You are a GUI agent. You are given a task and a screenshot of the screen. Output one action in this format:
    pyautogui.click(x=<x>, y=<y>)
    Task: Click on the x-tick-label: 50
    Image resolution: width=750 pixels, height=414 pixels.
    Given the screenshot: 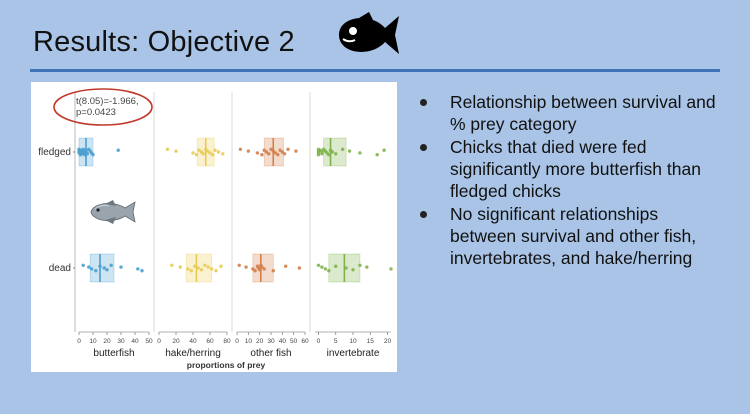 What is the action you would take?
    pyautogui.click(x=149, y=341)
    